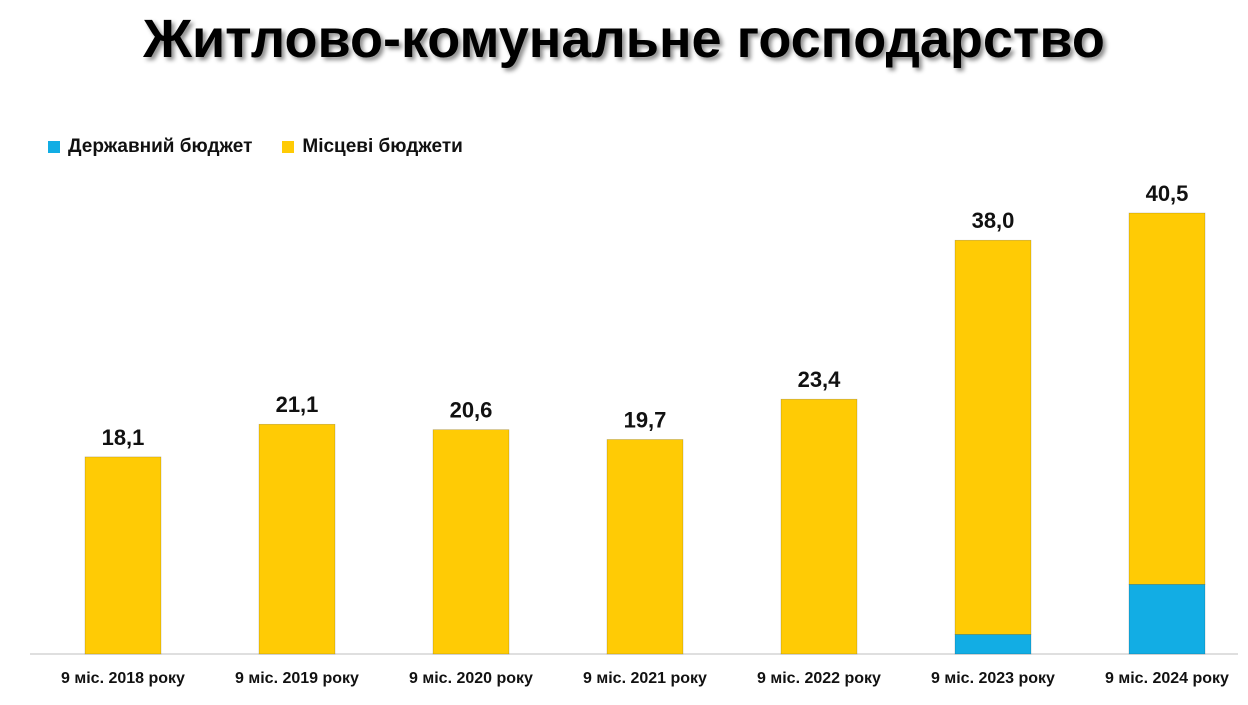  I want to click on data-label: 21,1, so click(297, 404).